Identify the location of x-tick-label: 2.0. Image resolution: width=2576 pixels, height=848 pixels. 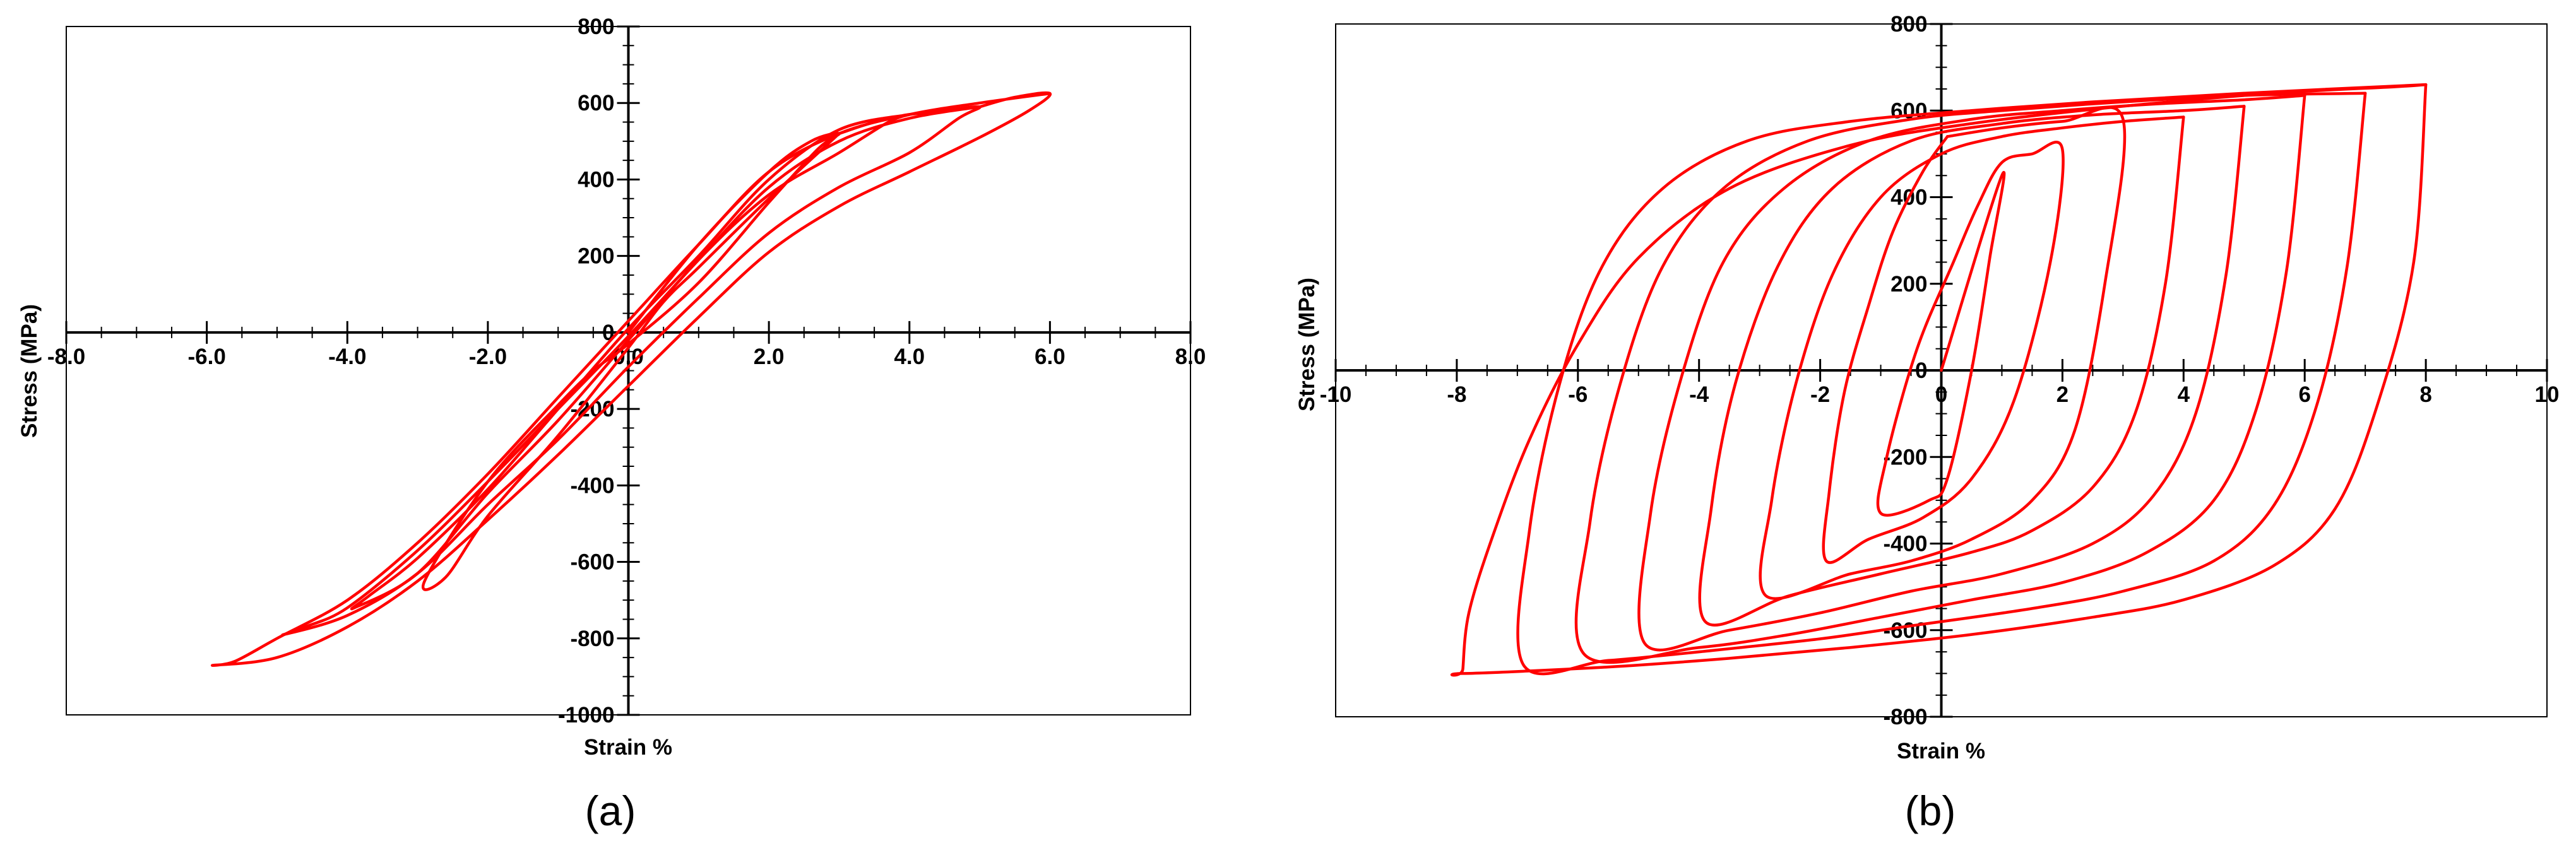
(769, 356).